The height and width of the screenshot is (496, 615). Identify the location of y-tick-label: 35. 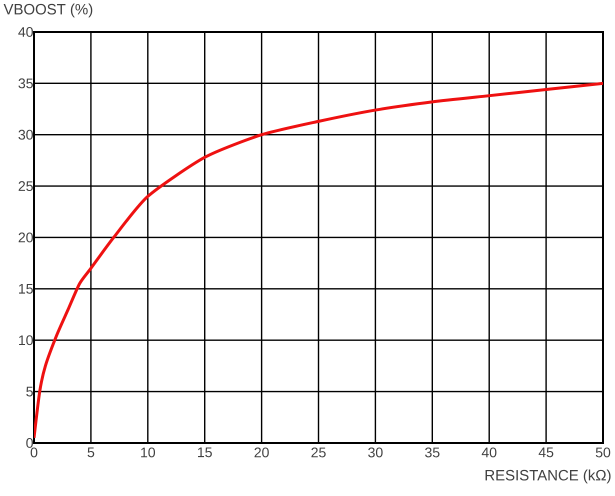
(25, 83).